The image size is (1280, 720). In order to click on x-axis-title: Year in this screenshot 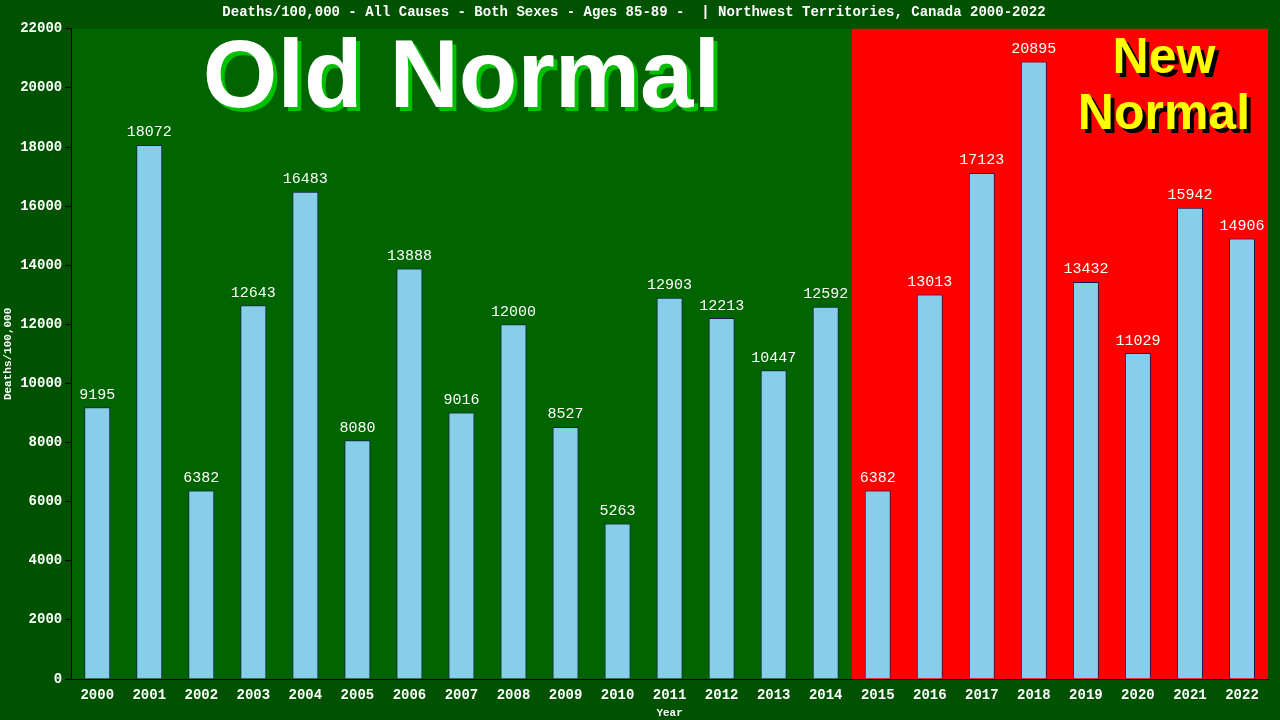, I will do `click(669, 713)`.